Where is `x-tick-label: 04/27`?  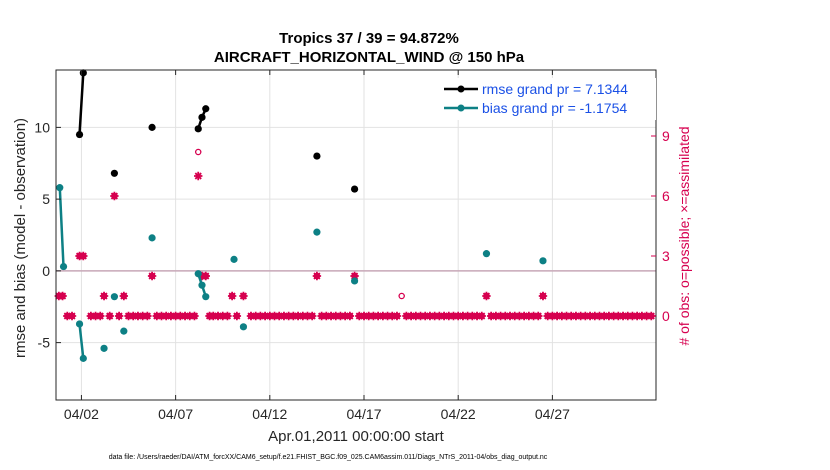
x-tick-label: 04/27 is located at coordinates (552, 414).